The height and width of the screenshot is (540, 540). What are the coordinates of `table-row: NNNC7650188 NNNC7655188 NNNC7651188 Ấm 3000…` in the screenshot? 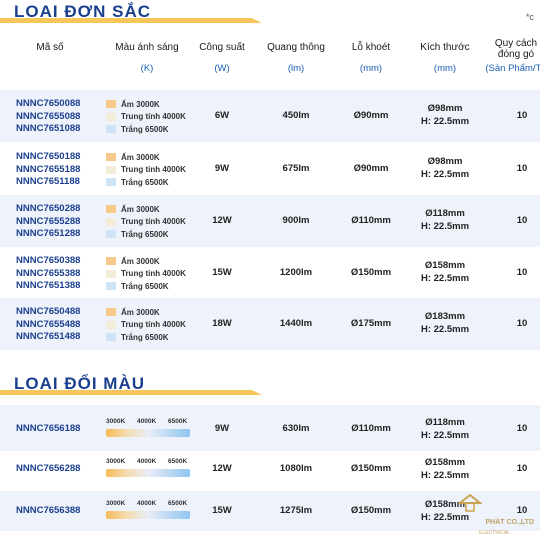 It's located at (270, 169).